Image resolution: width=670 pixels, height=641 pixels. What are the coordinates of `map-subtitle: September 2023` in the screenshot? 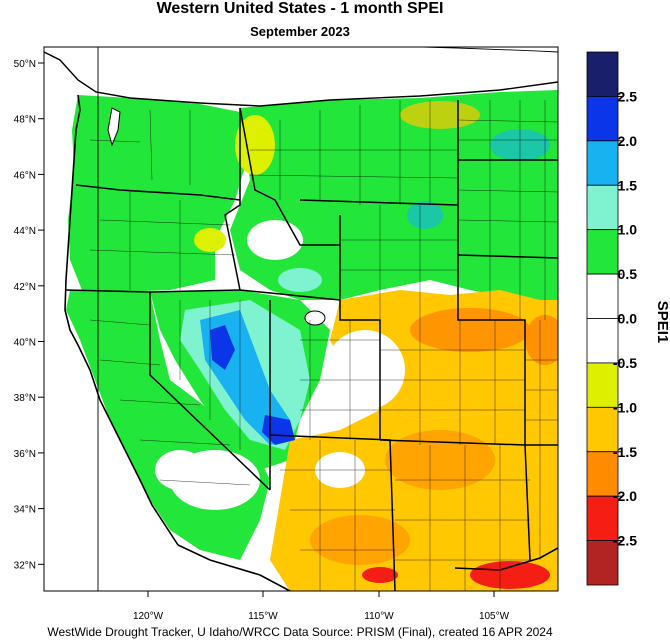 It's located at (300, 31).